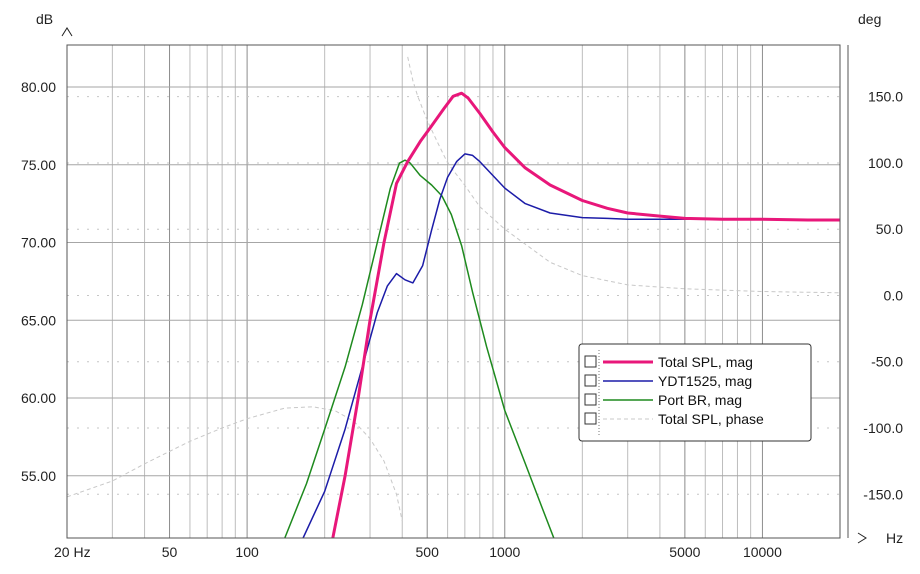  What do you see at coordinates (885, 163) in the screenshot?
I see `y-right-tick-label: 100.0` at bounding box center [885, 163].